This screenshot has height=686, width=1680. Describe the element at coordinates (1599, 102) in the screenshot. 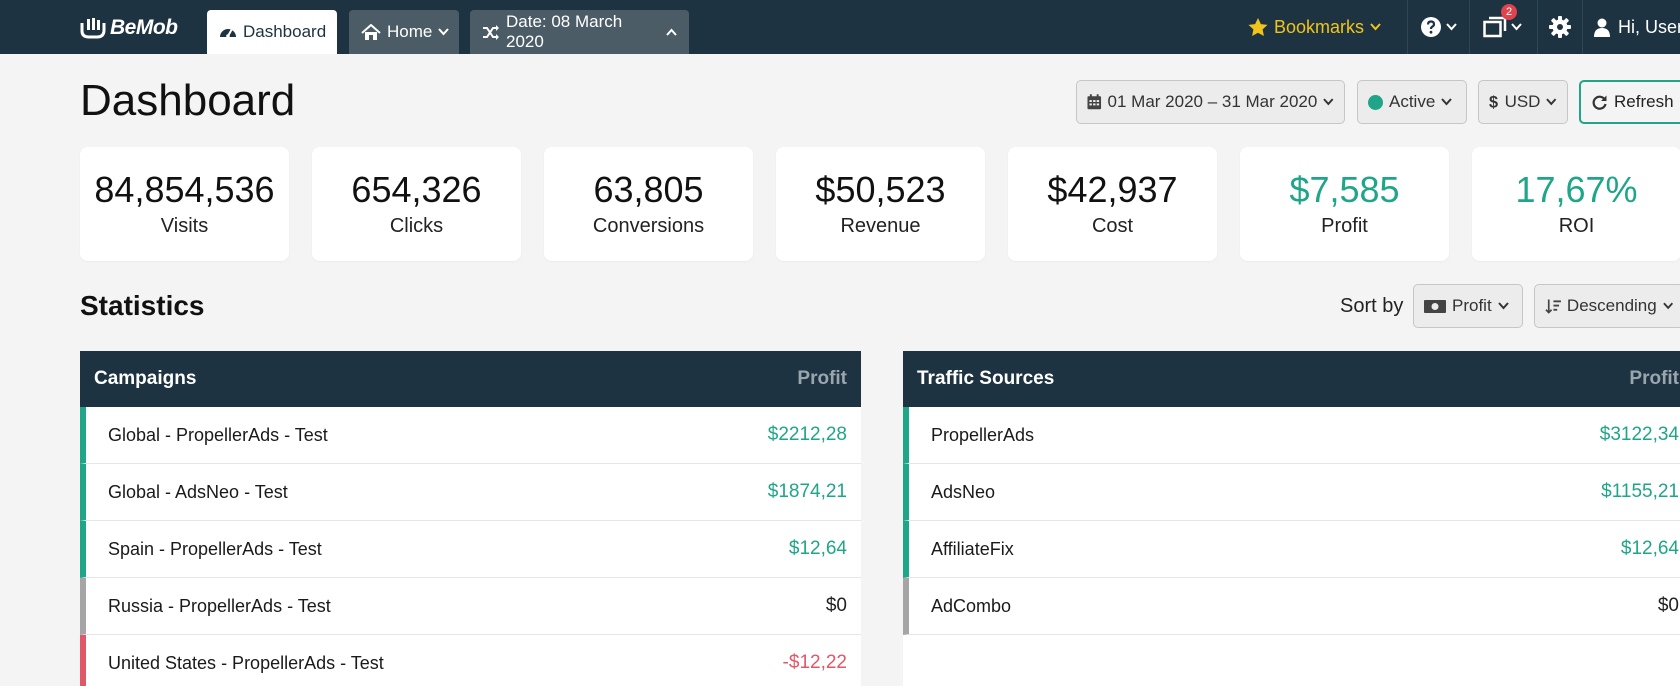

I see `refresh-icon` at that location.